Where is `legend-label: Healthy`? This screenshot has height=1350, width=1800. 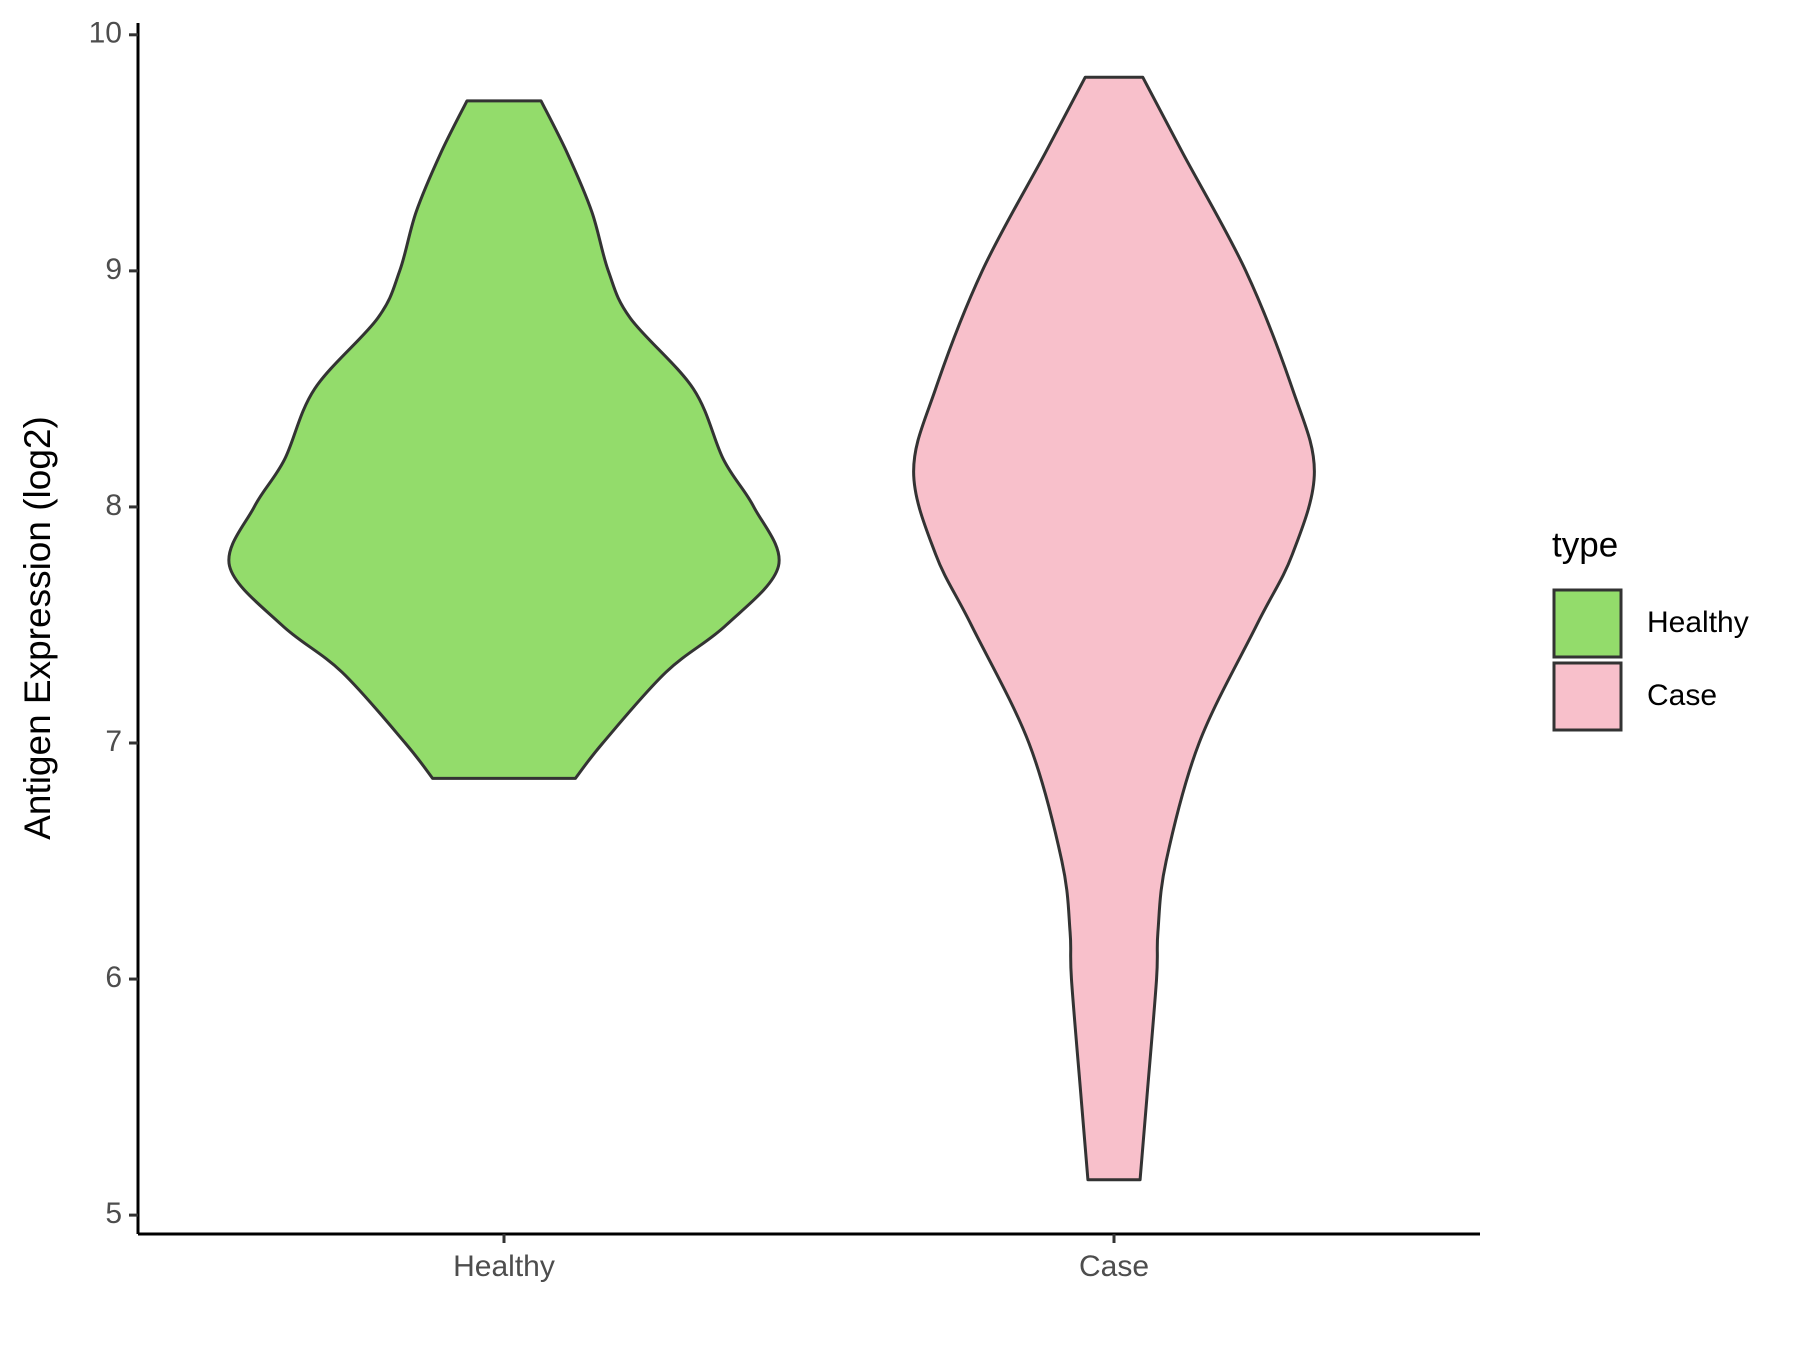
legend-label: Healthy is located at coordinates (1698, 622).